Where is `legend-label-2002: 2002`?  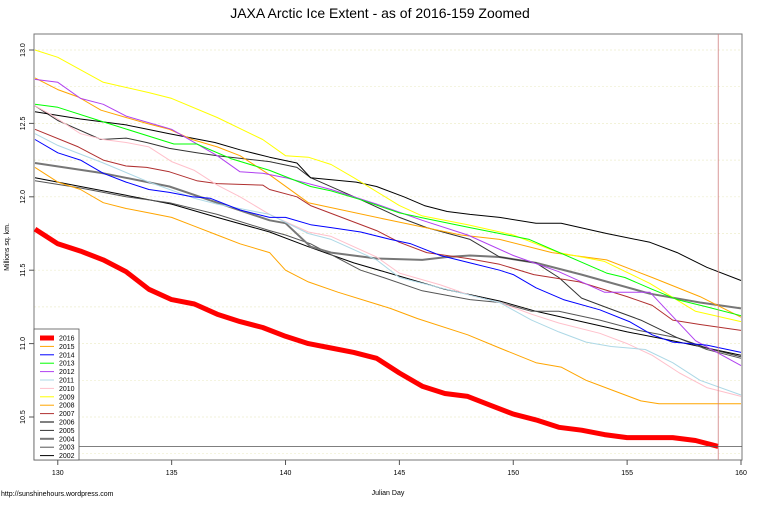
legend-label-2002: 2002 is located at coordinates (67, 456).